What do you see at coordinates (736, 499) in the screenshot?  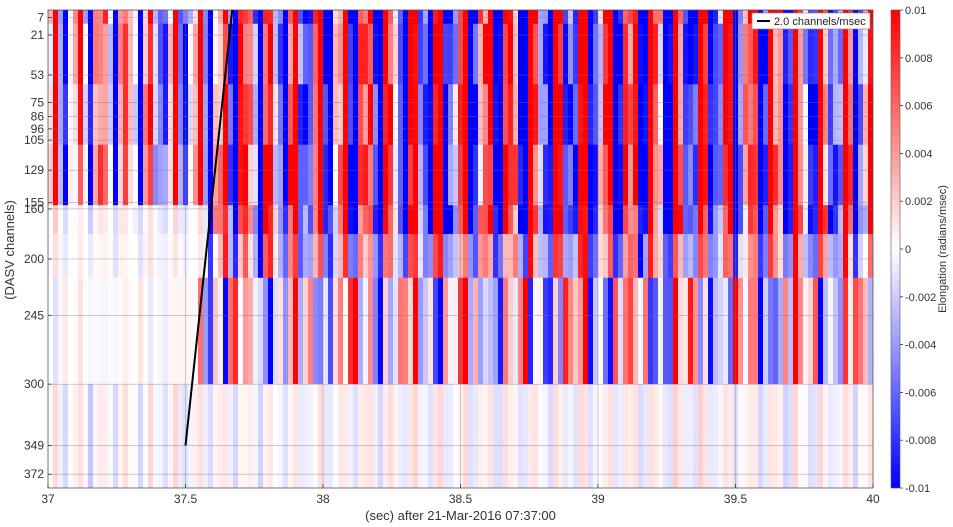 I see `x-tick-label: 39.5` at bounding box center [736, 499].